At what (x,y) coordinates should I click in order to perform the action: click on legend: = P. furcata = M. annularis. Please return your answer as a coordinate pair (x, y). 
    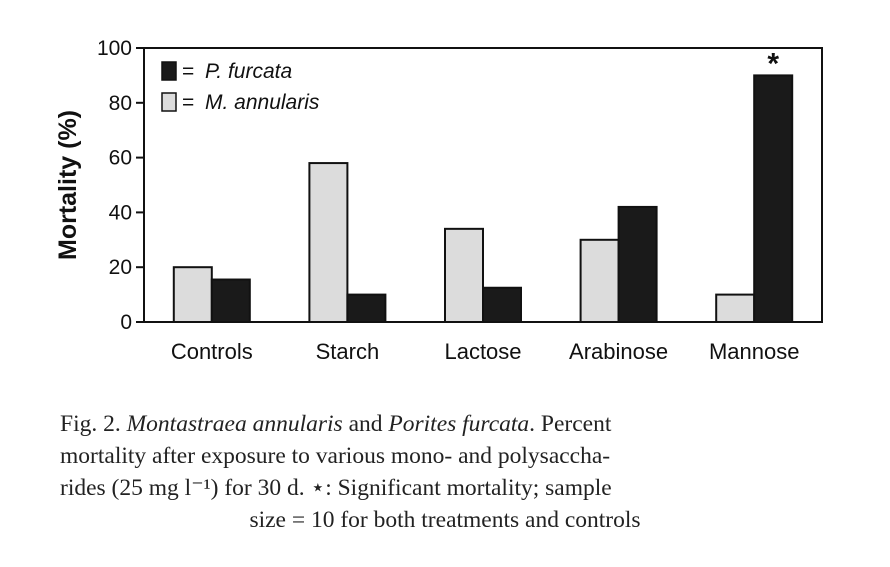
    Looking at the image, I should click on (240, 87).